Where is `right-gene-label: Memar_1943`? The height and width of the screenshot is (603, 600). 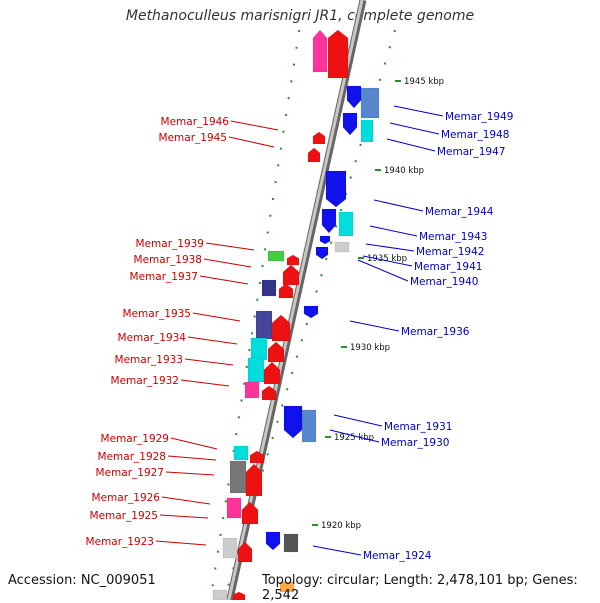
right-gene-label: Memar_1943 is located at coordinates (453, 237).